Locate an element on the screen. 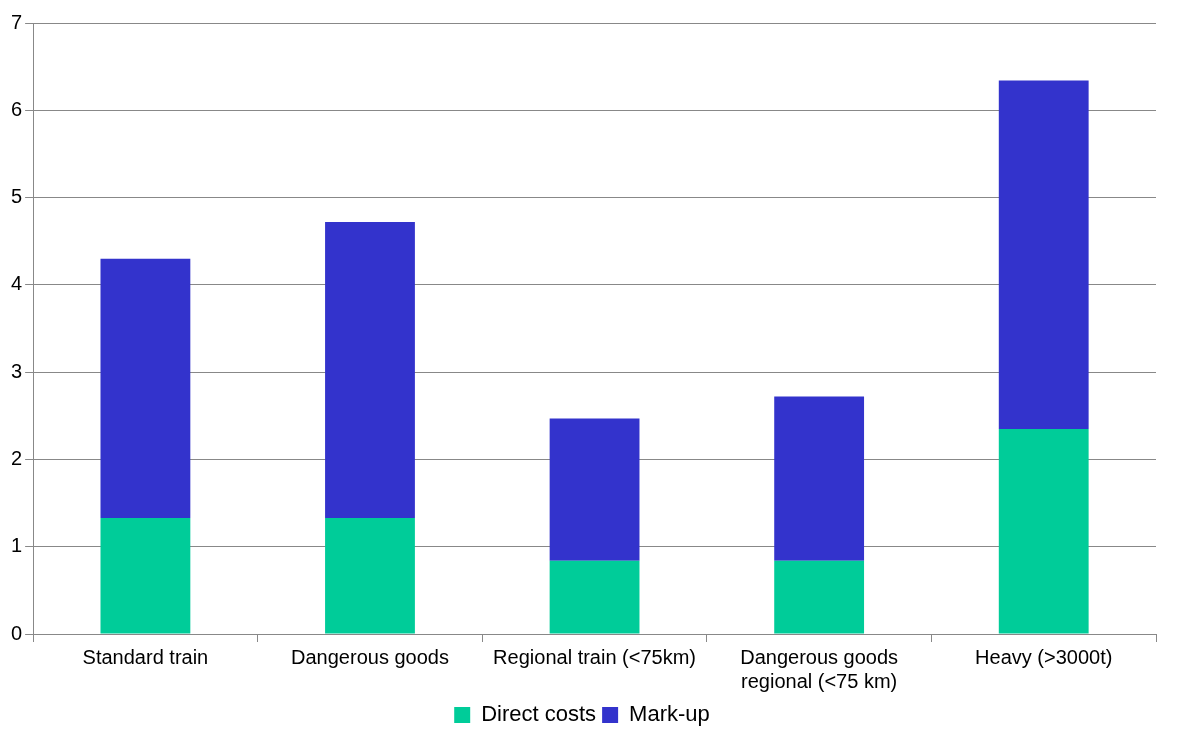 The height and width of the screenshot is (747, 1178). x-tick-label: Standard train is located at coordinates (145, 656).